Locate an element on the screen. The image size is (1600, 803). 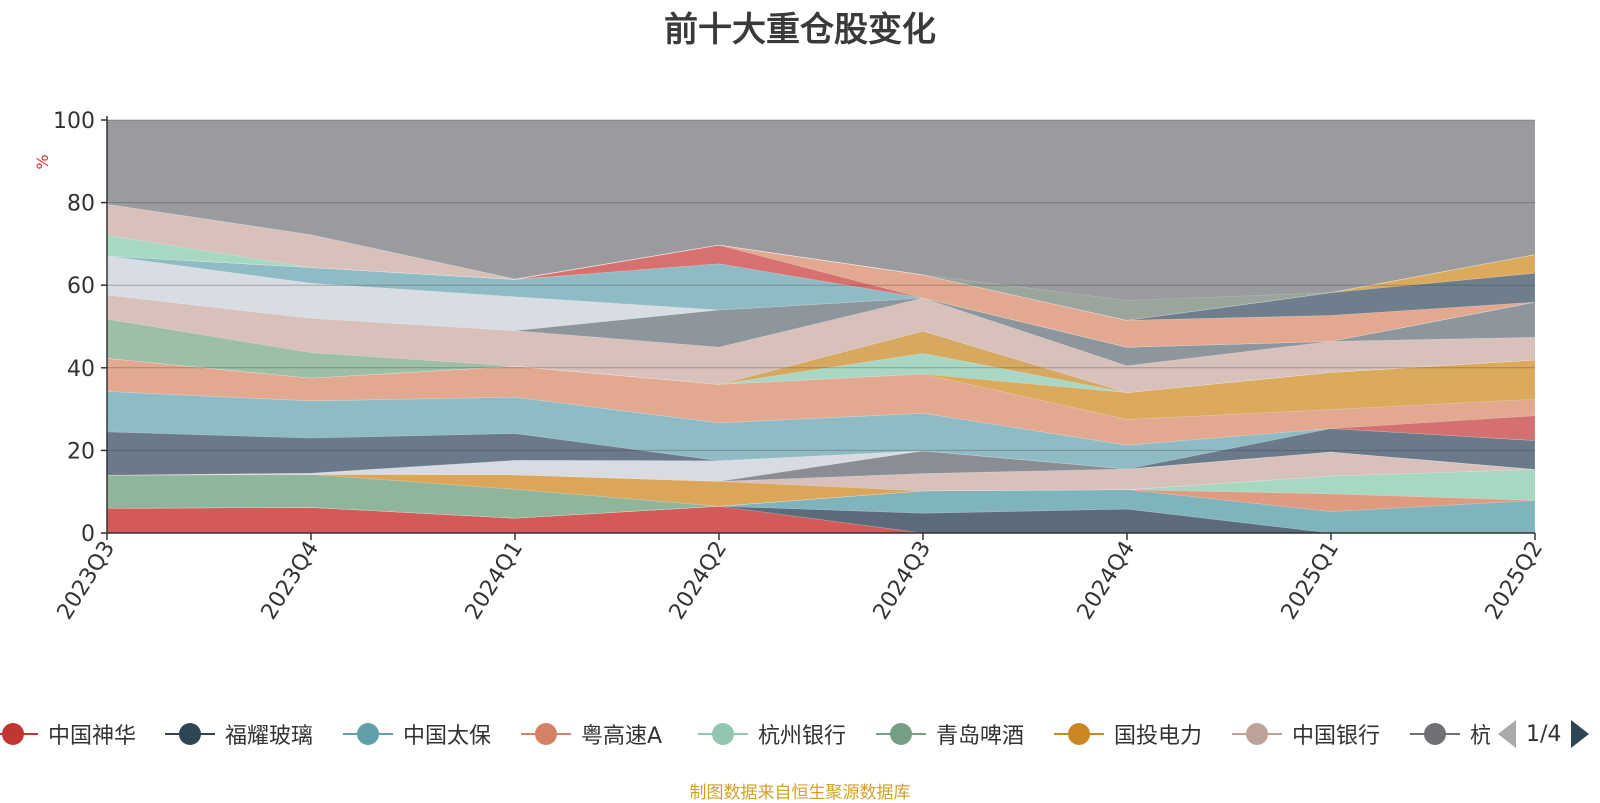
legend-page-indicator: 1/4 is located at coordinates (1544, 734).